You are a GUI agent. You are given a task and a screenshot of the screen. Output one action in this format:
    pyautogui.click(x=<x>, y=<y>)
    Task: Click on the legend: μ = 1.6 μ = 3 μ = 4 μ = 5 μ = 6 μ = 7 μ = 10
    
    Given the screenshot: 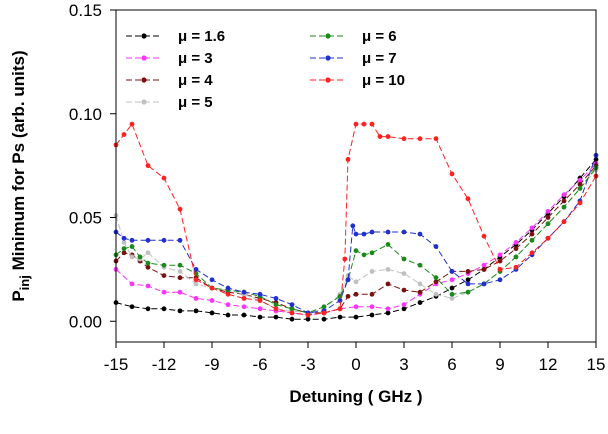 What is the action you would take?
    pyautogui.click(x=265, y=69)
    